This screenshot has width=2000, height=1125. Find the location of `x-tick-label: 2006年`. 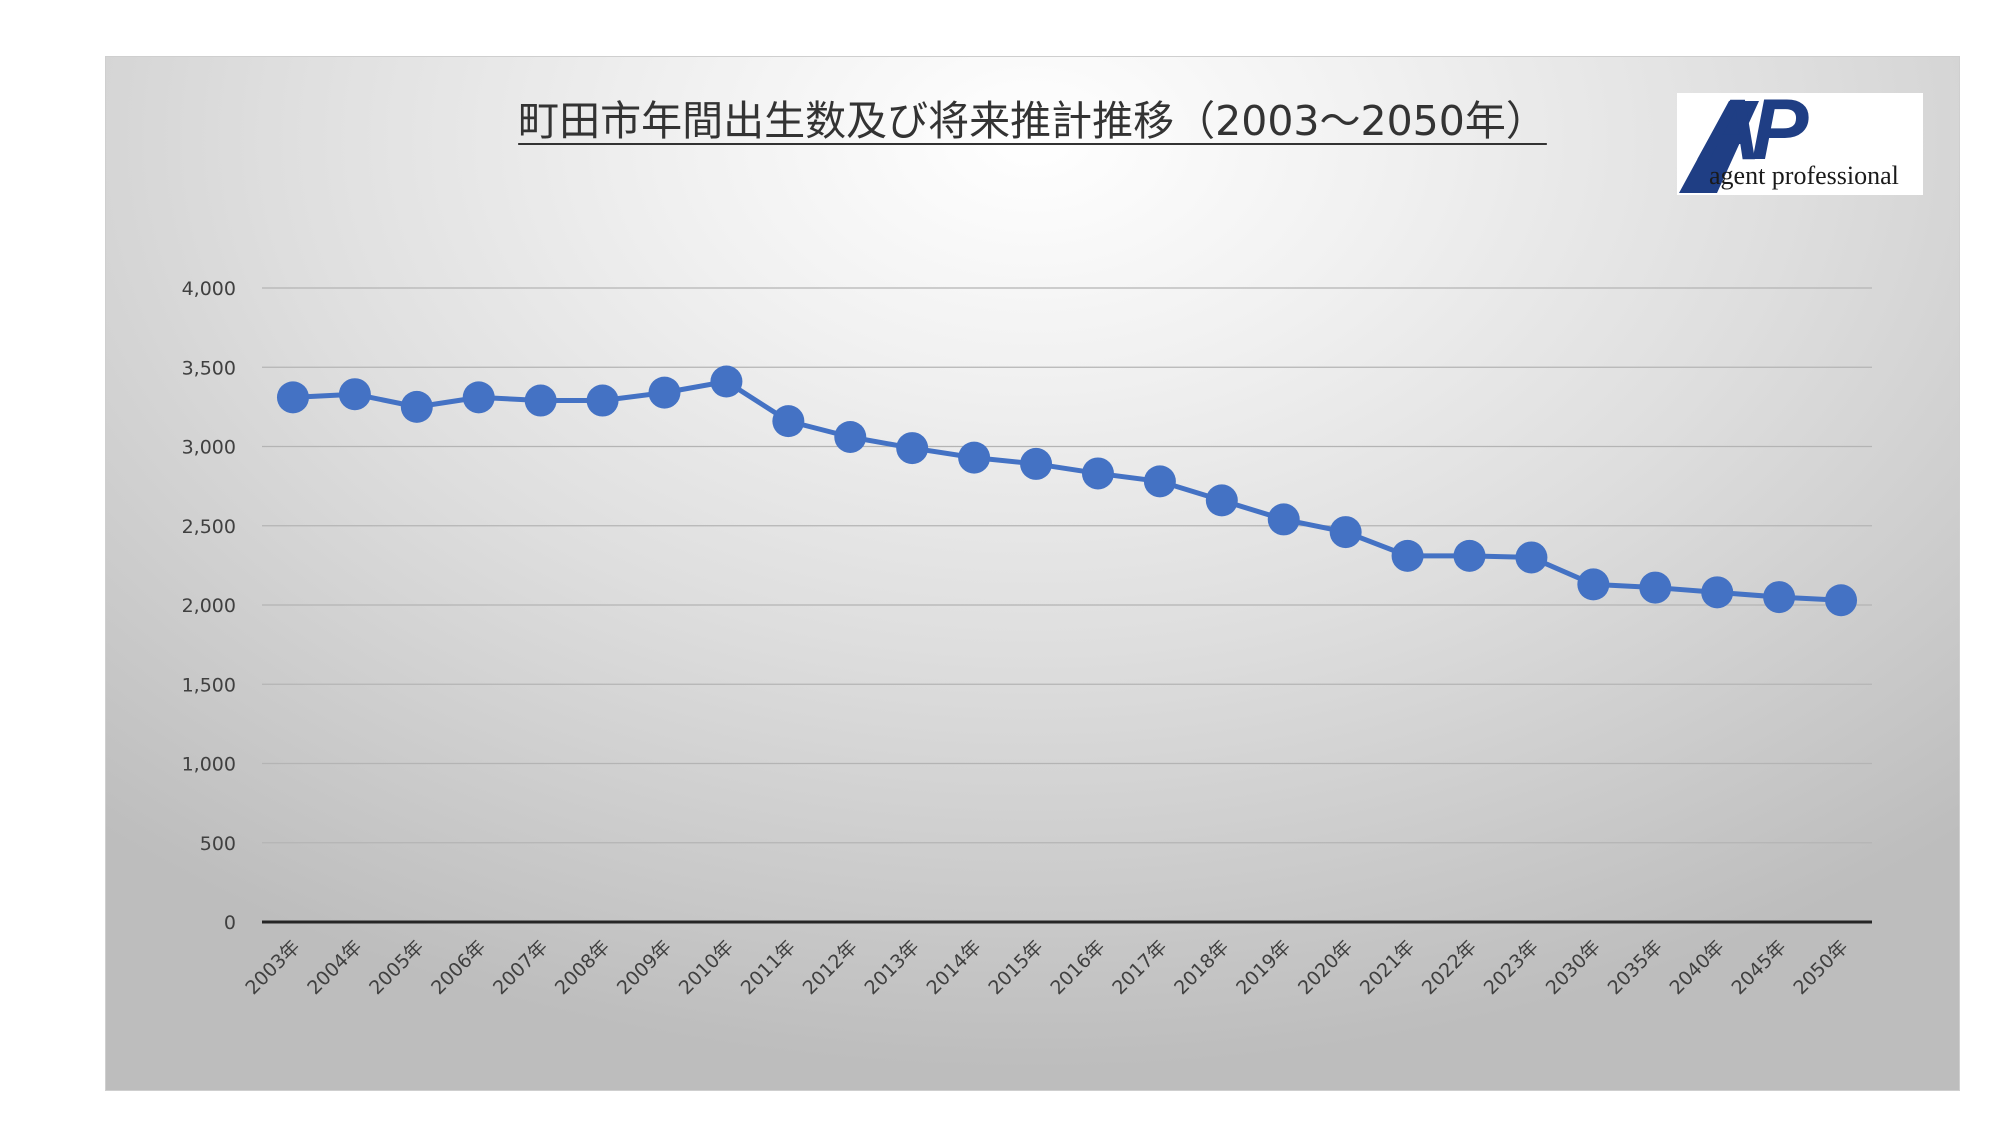

x-tick-label: 2006年 is located at coordinates (458, 967).